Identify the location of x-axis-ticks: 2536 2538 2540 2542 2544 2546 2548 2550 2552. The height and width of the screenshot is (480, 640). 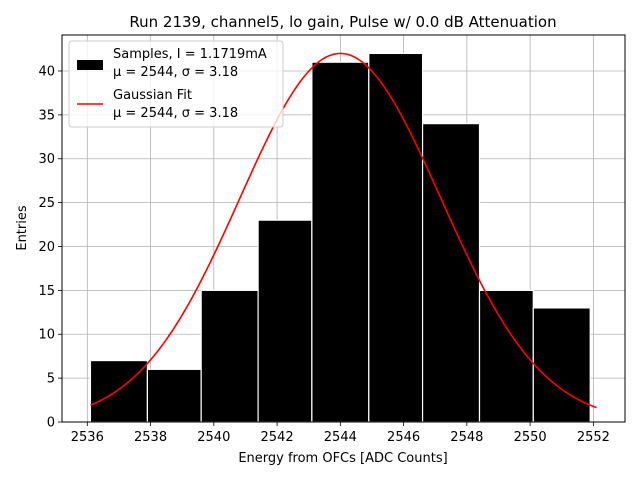
(340, 433).